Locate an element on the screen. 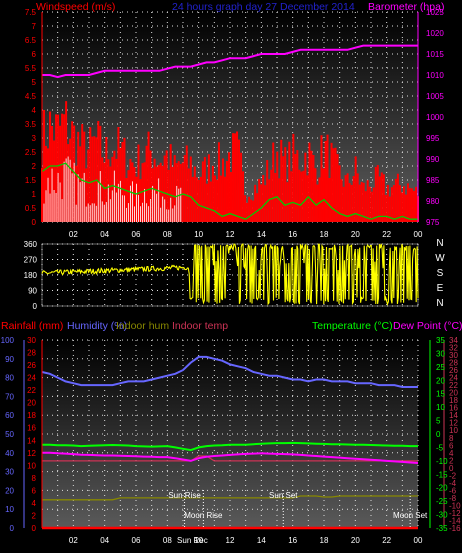  baro-tick-label: 1015 is located at coordinates (435, 54).